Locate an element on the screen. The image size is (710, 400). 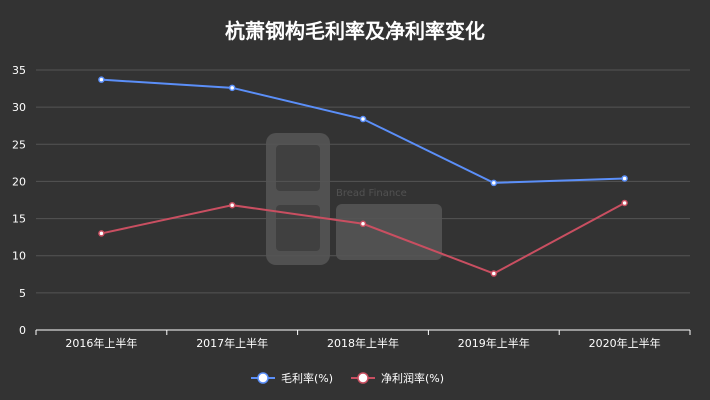
x-tick-label: 2020年上半年 is located at coordinates (625, 343).